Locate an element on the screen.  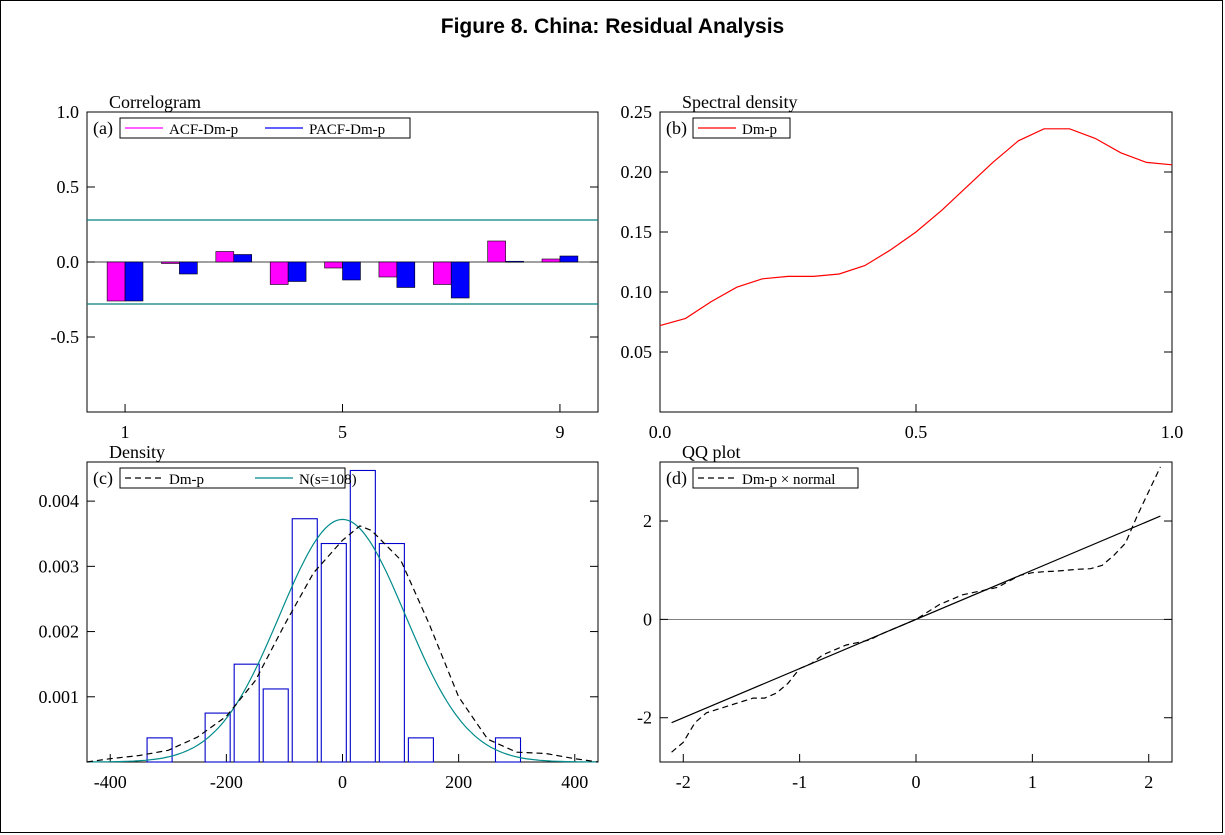
spectral-ytick-label: 0.25 is located at coordinates (637, 112).